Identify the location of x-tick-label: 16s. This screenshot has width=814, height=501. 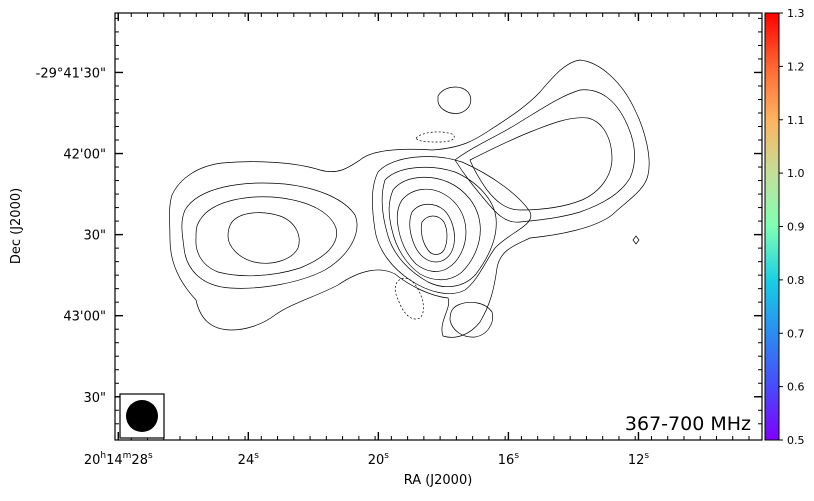
(509, 459).